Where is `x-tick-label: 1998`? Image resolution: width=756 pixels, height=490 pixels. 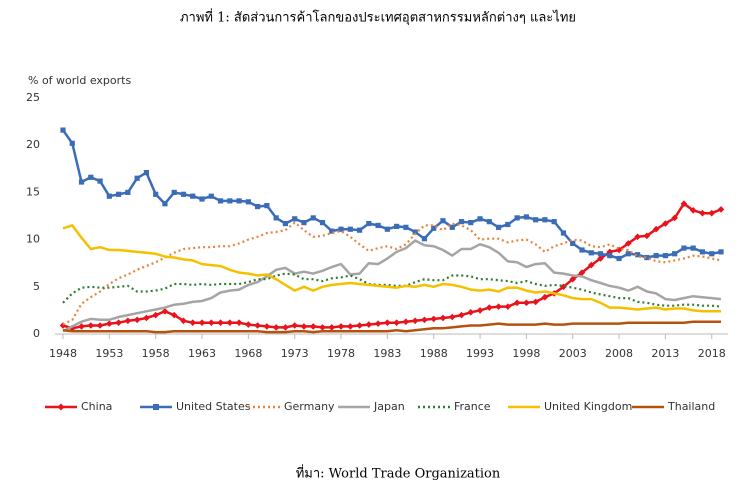
x-tick-label: 1998 is located at coordinates (526, 353).